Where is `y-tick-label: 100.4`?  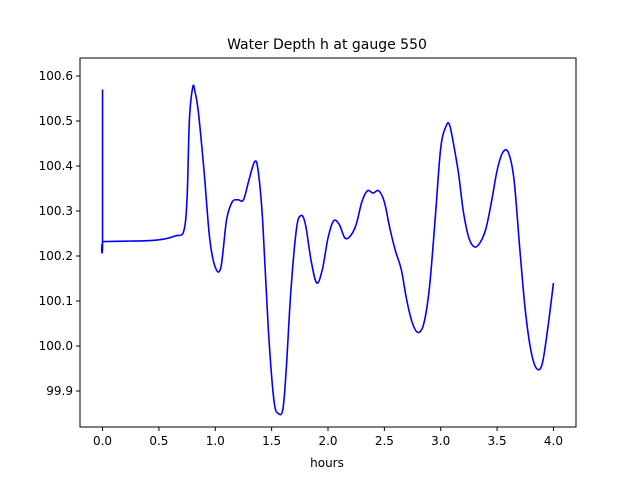
y-tick-label: 100.4 is located at coordinates (56, 166).